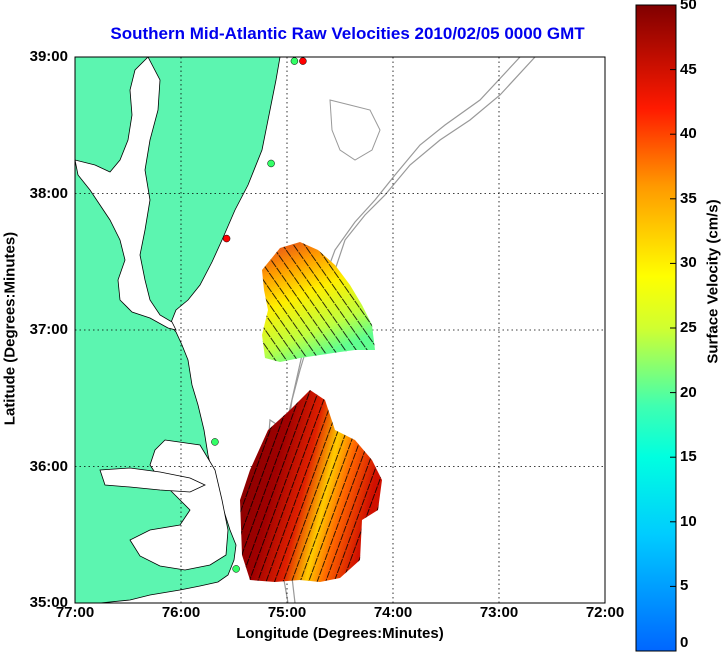 This screenshot has width=724, height=659. I want to click on colorbar-tick-label: 50, so click(688, 6).